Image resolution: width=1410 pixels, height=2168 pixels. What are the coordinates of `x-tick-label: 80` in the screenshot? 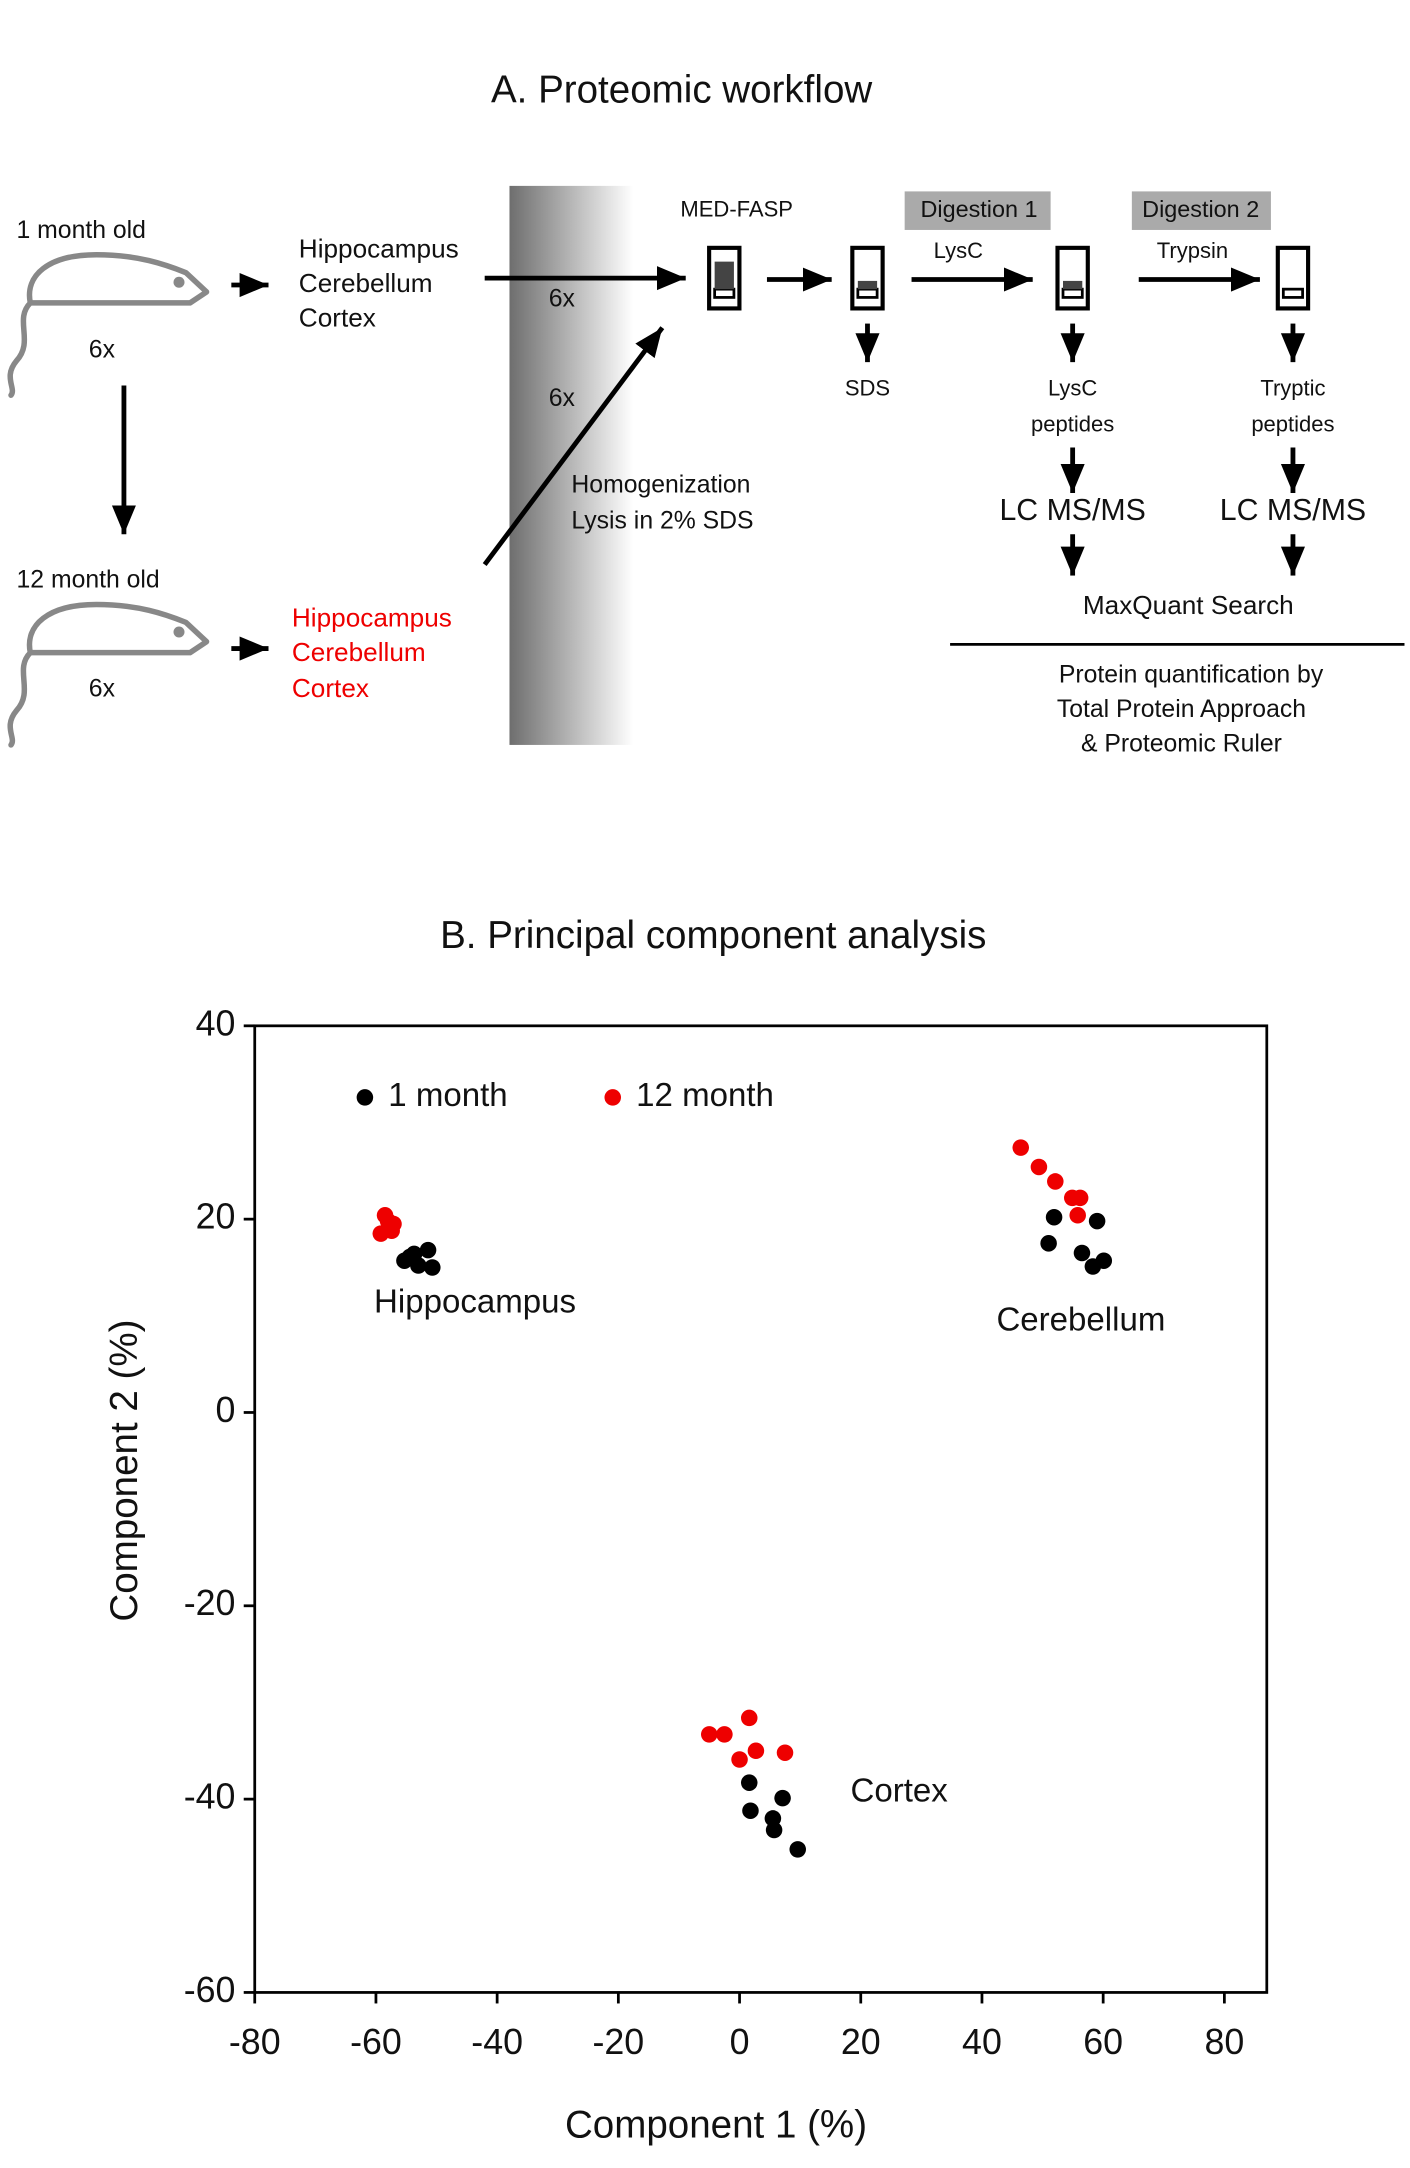 It's located at (1224, 2042).